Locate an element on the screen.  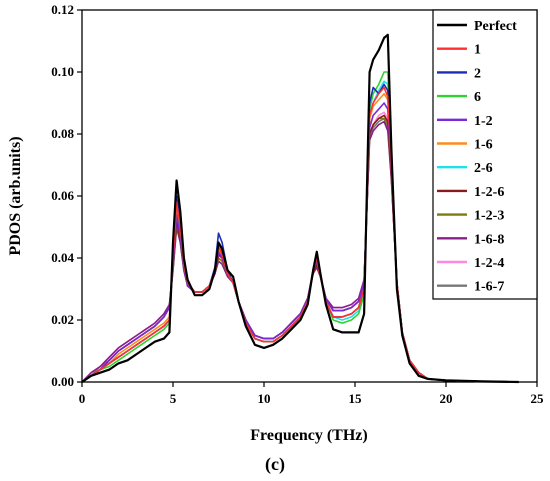
legend-label: Perfect is located at coordinates (495, 26).